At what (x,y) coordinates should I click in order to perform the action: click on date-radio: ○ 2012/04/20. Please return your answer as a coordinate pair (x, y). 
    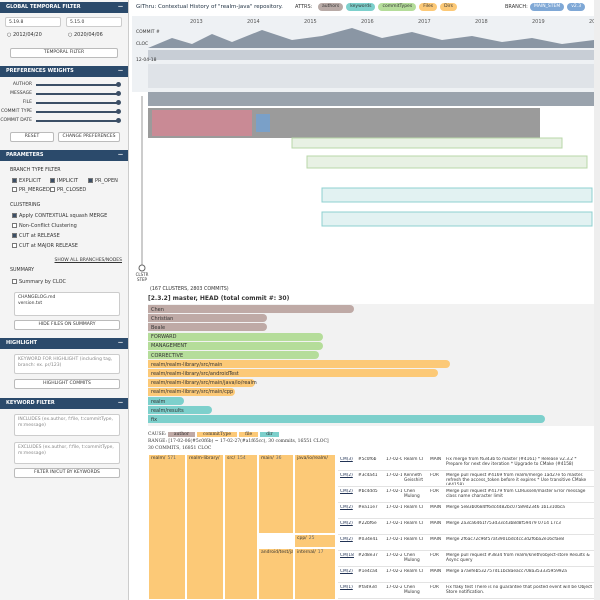
    Looking at the image, I should click on (24, 35).